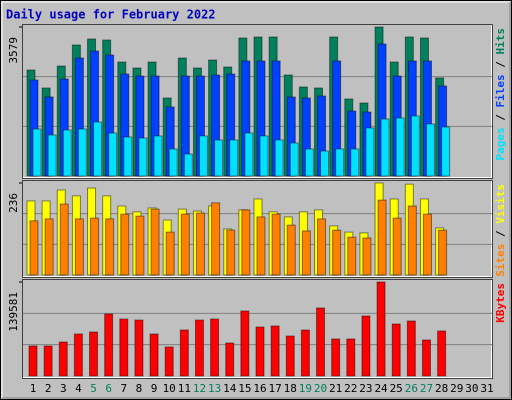 This screenshot has width=512, height=400. Describe the element at coordinates (13, 50) in the screenshot. I see `y-tick-label: 3579` at that location.